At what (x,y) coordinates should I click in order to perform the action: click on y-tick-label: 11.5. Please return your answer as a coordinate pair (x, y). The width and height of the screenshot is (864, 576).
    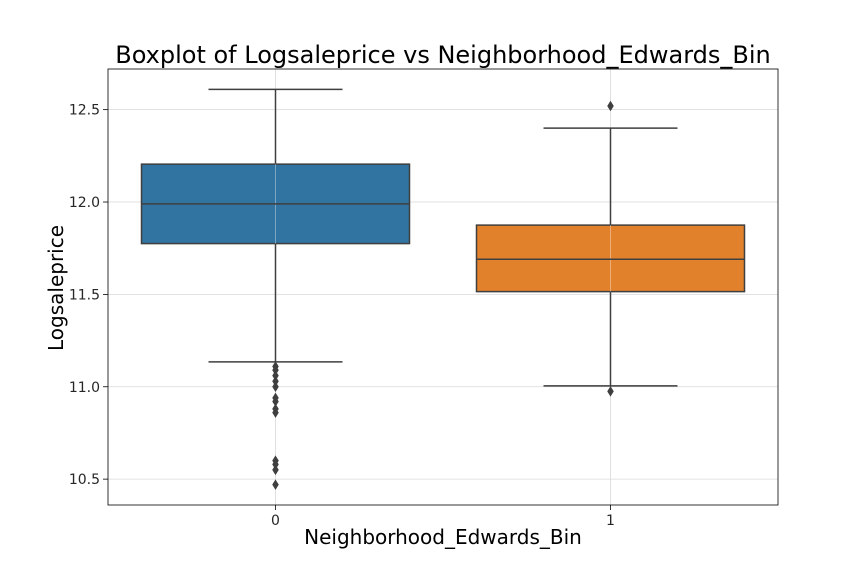
    Looking at the image, I should click on (84, 295).